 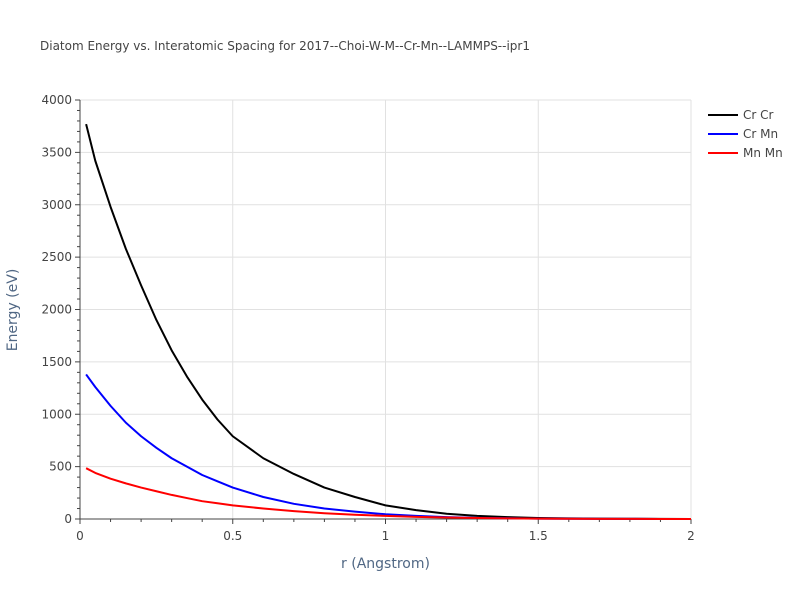 I want to click on y-tick-label: 3000, so click(x=56, y=205).